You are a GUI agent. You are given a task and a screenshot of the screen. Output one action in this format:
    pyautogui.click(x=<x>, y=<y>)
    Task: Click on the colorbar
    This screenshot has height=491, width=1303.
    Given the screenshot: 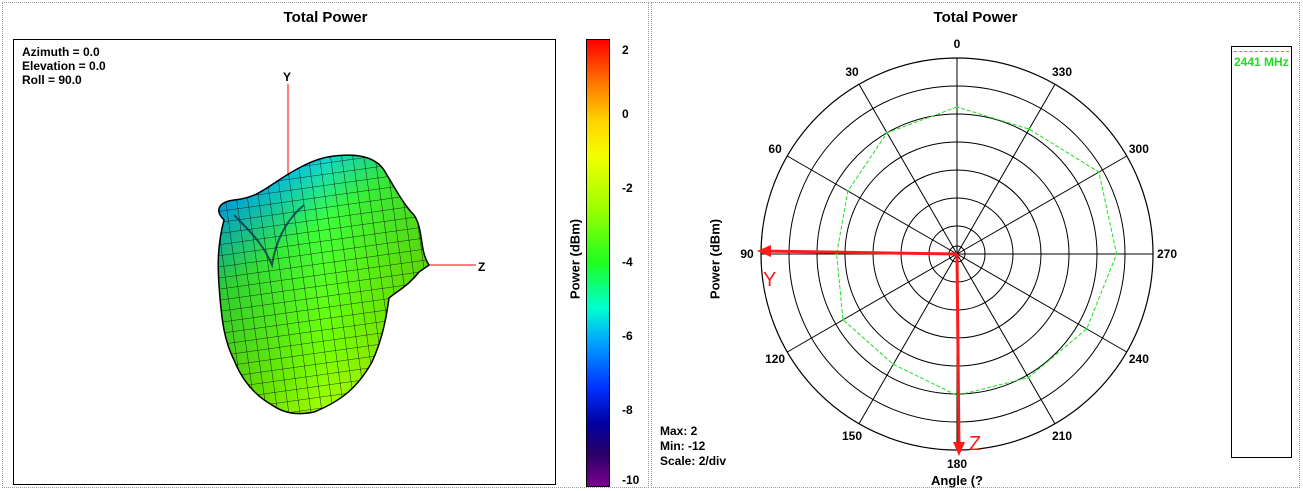 What is the action you would take?
    pyautogui.click(x=598, y=263)
    